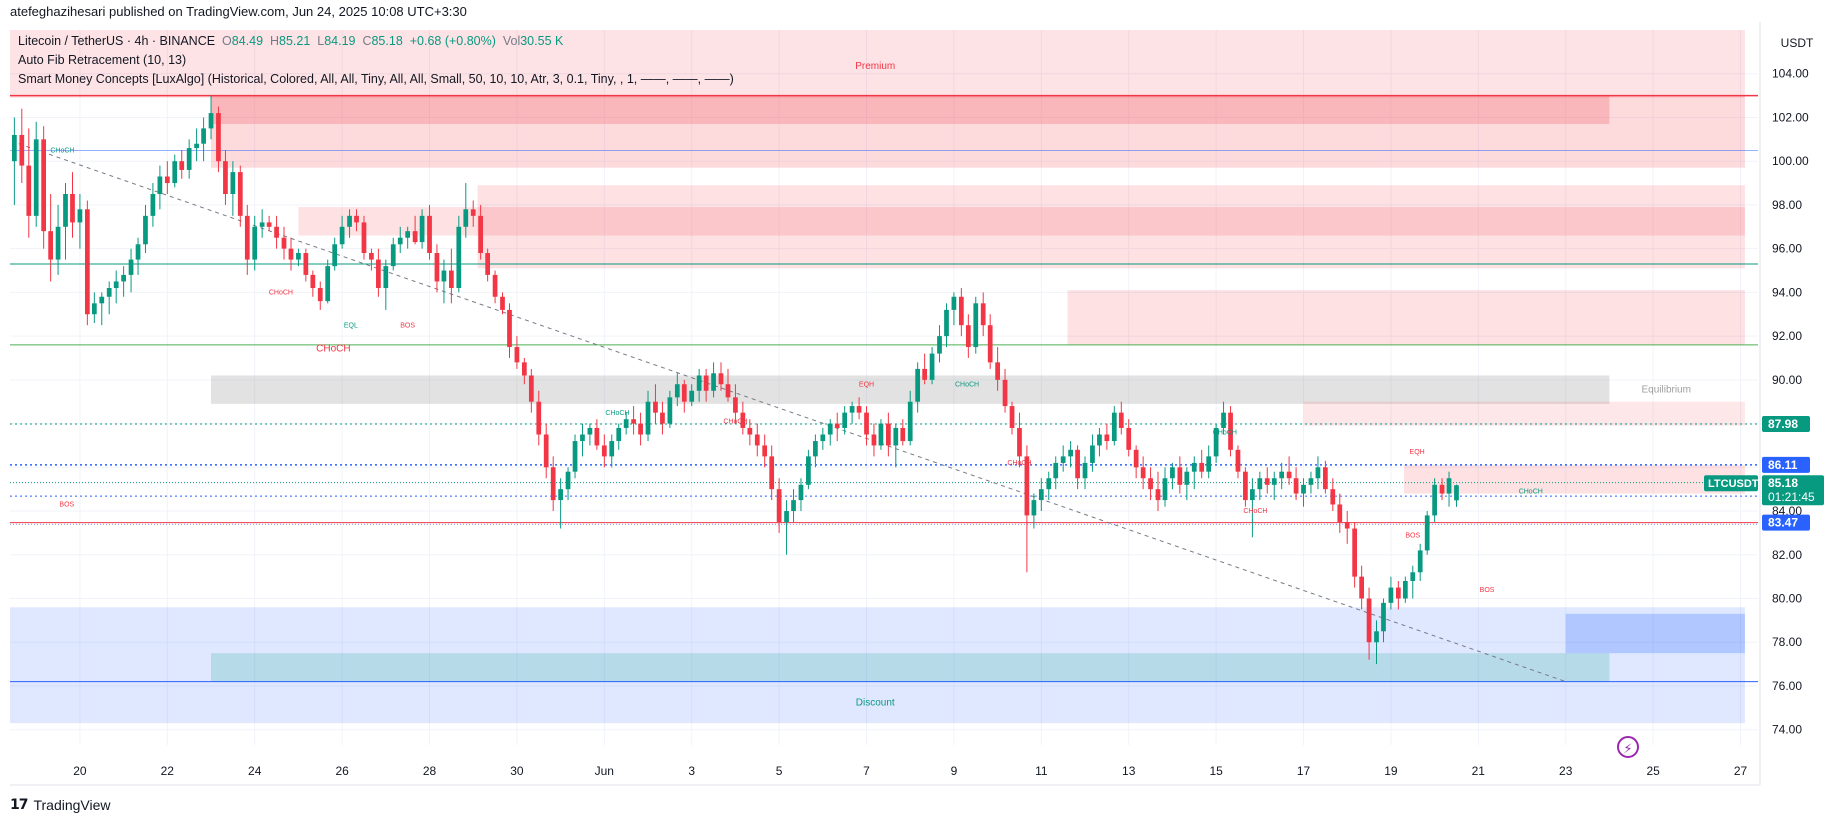 The height and width of the screenshot is (822, 1835). What do you see at coordinates (1731, 483) in the screenshot?
I see `symbol-badge` at bounding box center [1731, 483].